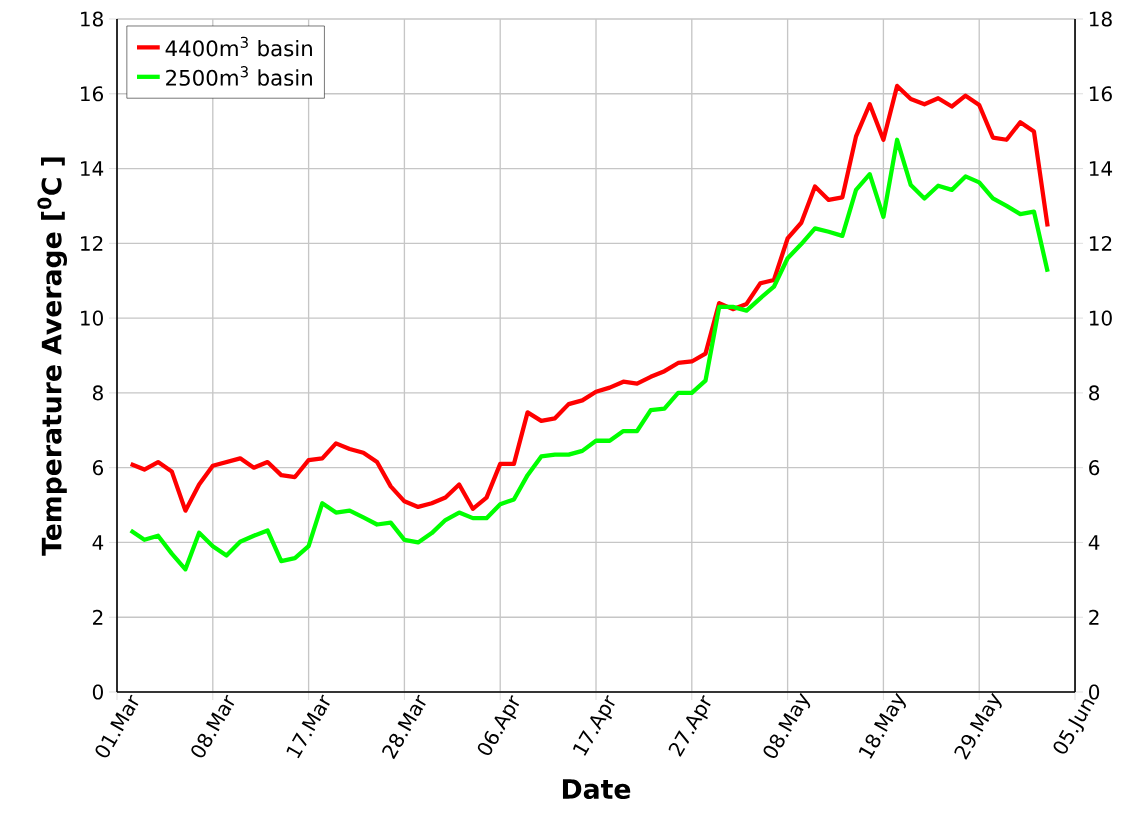 This screenshot has height=833, width=1138. Describe the element at coordinates (1094, 542) in the screenshot. I see `y2-tick-label: 4` at that location.